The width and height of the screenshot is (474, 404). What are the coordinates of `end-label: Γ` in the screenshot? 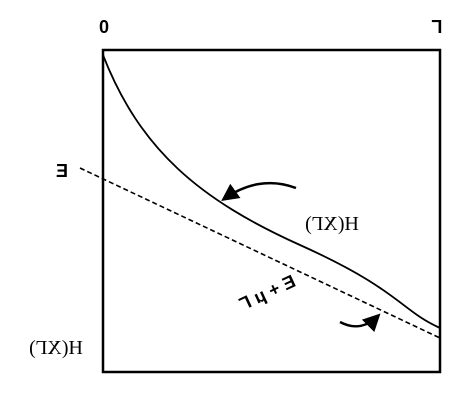 It's located at (436, 27).